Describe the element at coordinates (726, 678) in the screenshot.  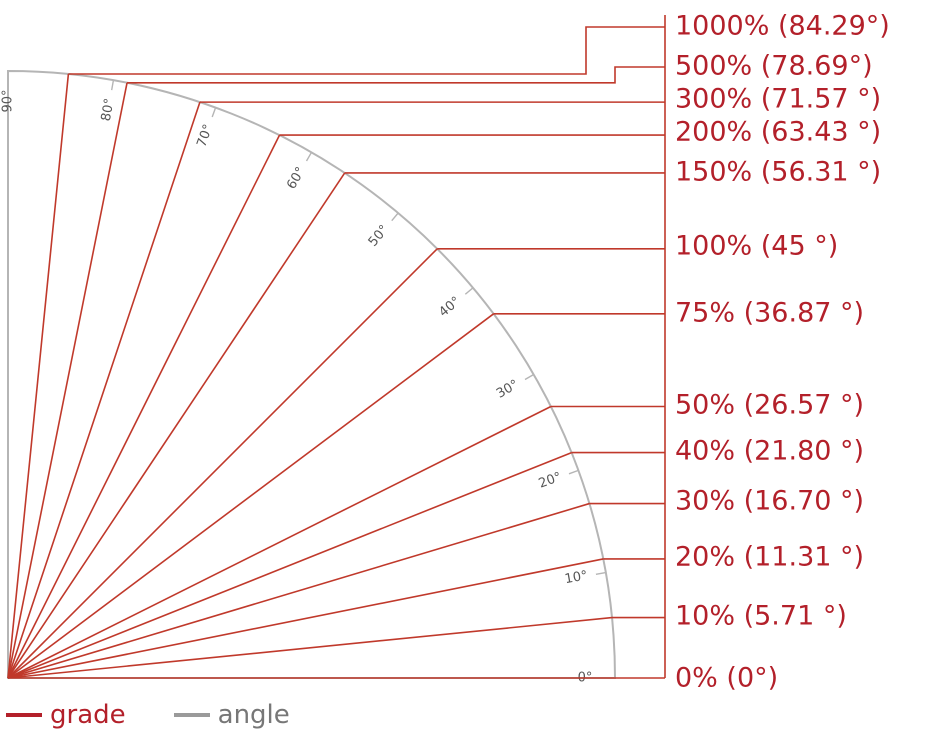
I see `grade-label-0: 0% (0°)` at that location.